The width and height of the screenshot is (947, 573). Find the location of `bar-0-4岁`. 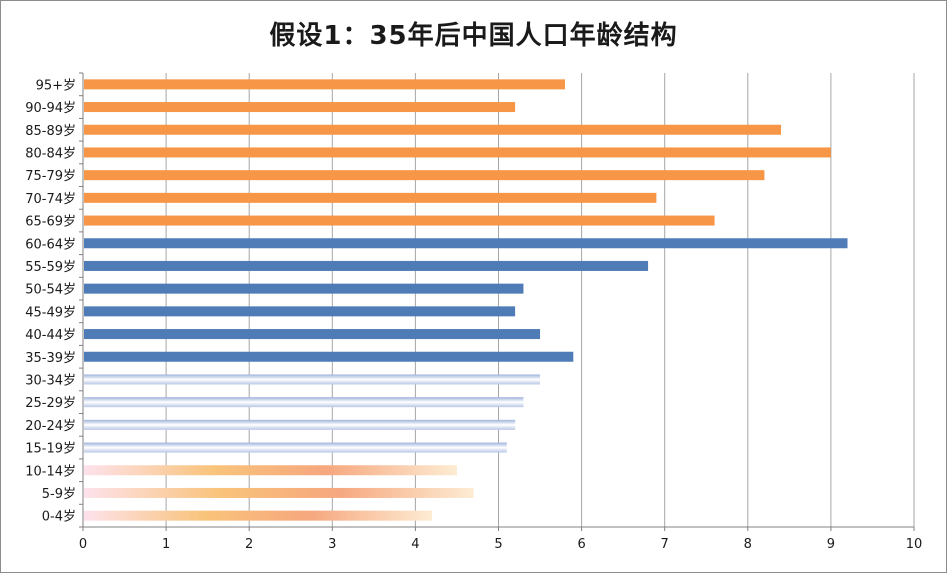

bar-0-4岁 is located at coordinates (258, 515).